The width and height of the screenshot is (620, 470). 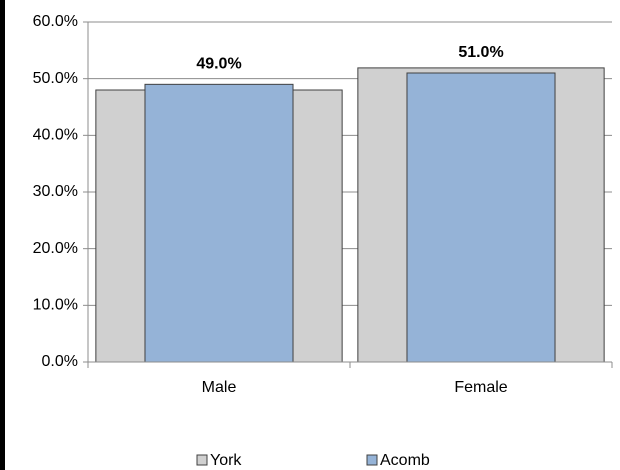 I want to click on y-tick-label: 10.0%, so click(x=55, y=305).